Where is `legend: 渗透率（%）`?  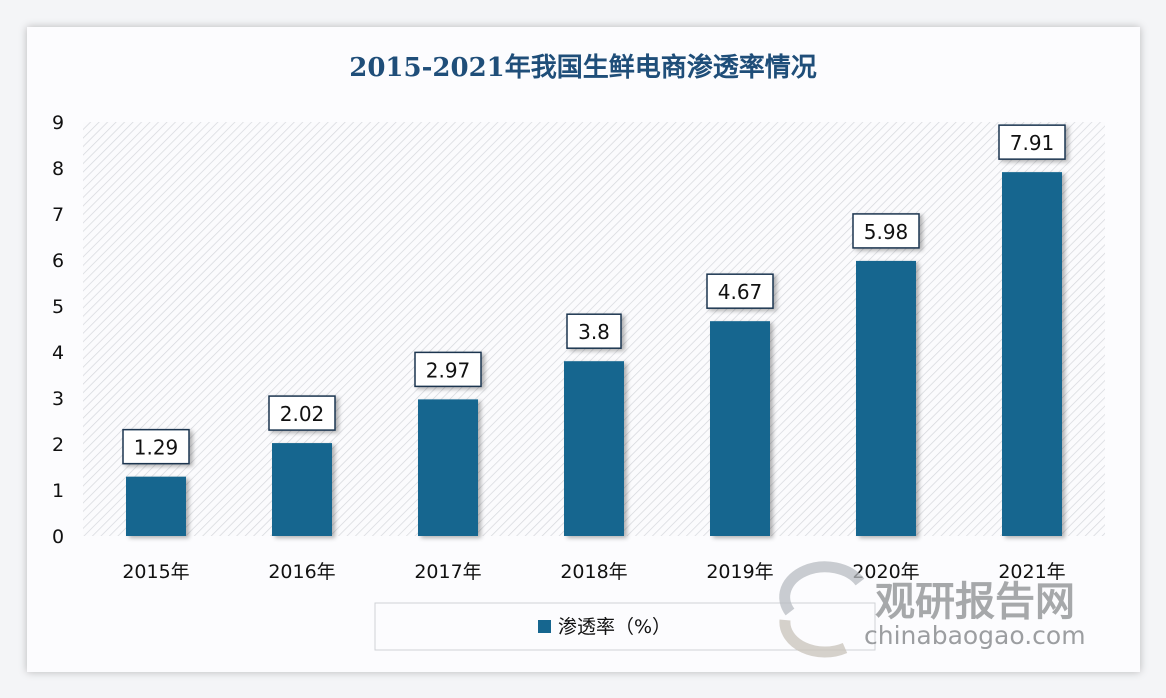 legend: 渗透率（%） is located at coordinates (625, 626).